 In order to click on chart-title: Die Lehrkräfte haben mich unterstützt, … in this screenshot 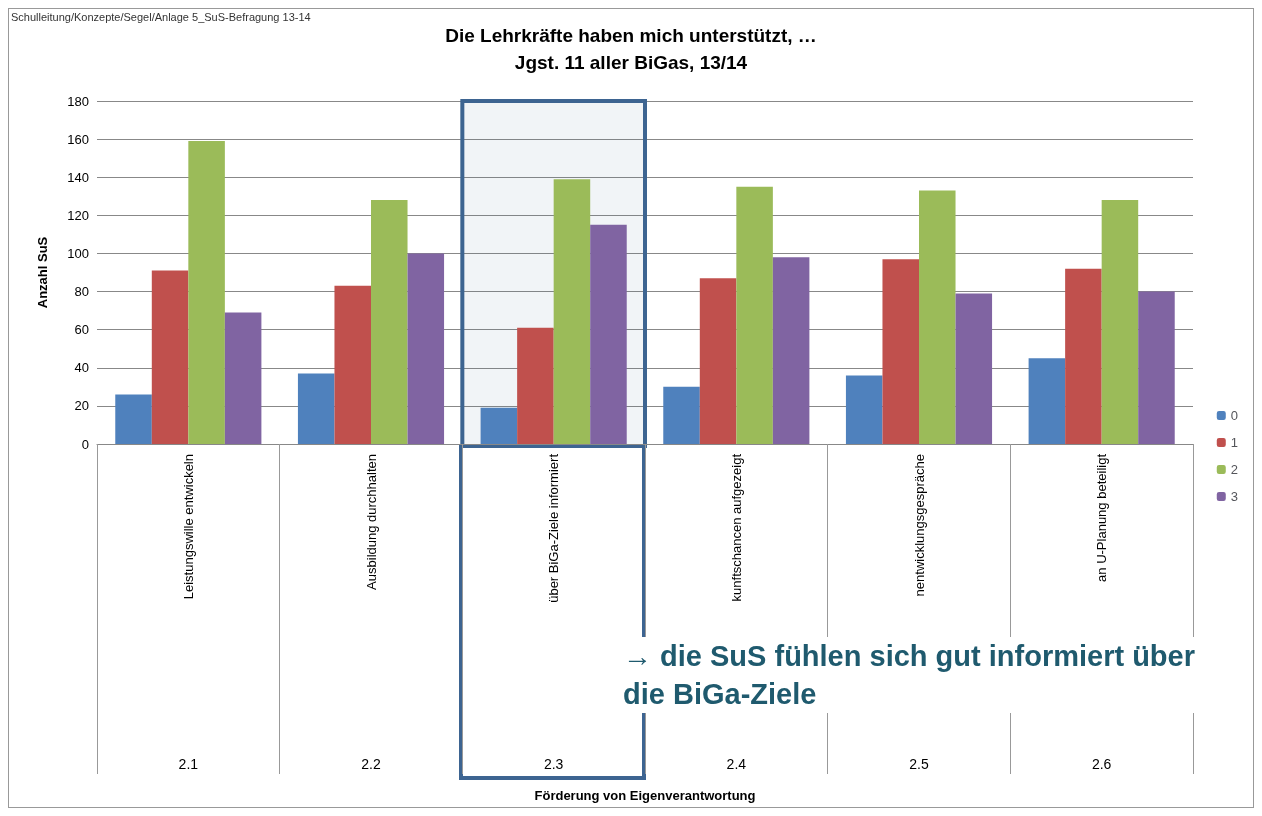, I will do `click(631, 35)`.